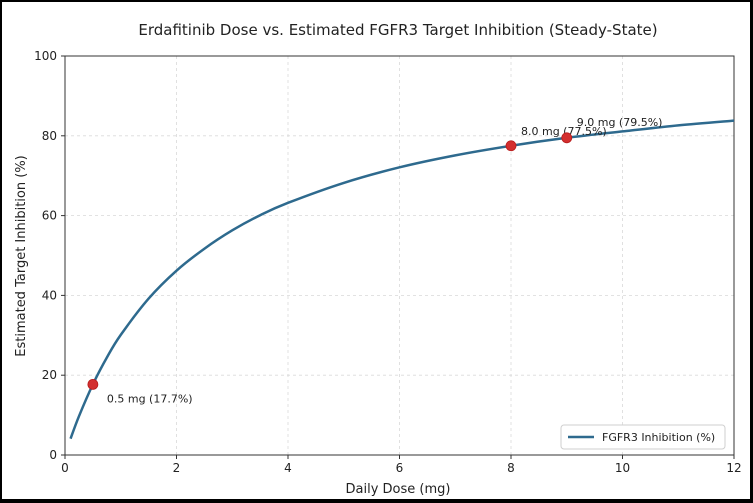  Describe the element at coordinates (400, 468) in the screenshot. I see `x-tick-label: 6` at that location.